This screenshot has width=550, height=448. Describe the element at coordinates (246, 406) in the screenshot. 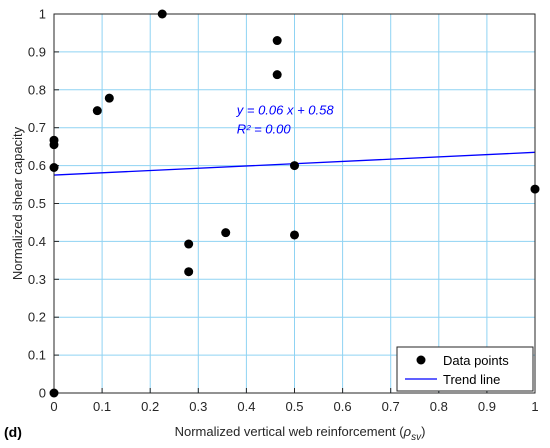

I see `x-tick-label: 0.4` at that location.